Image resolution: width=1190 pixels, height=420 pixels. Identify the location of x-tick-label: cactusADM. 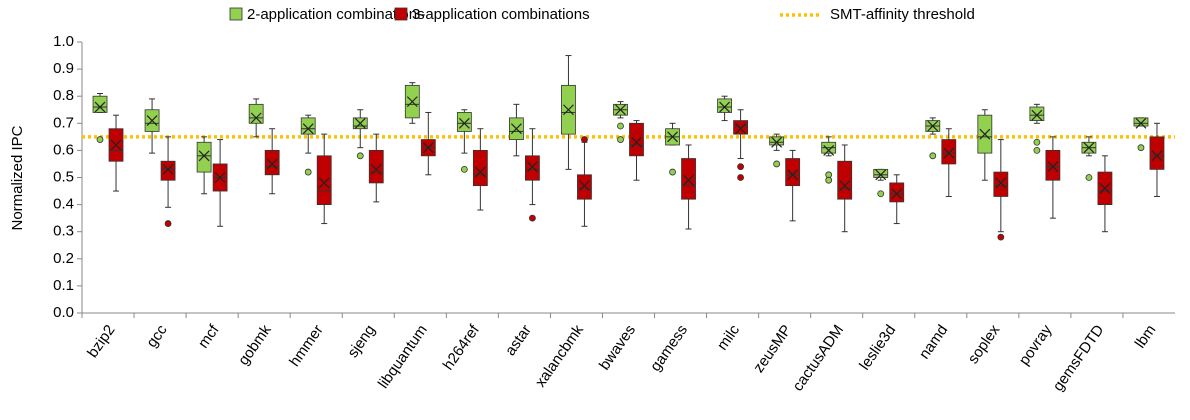
(818, 358).